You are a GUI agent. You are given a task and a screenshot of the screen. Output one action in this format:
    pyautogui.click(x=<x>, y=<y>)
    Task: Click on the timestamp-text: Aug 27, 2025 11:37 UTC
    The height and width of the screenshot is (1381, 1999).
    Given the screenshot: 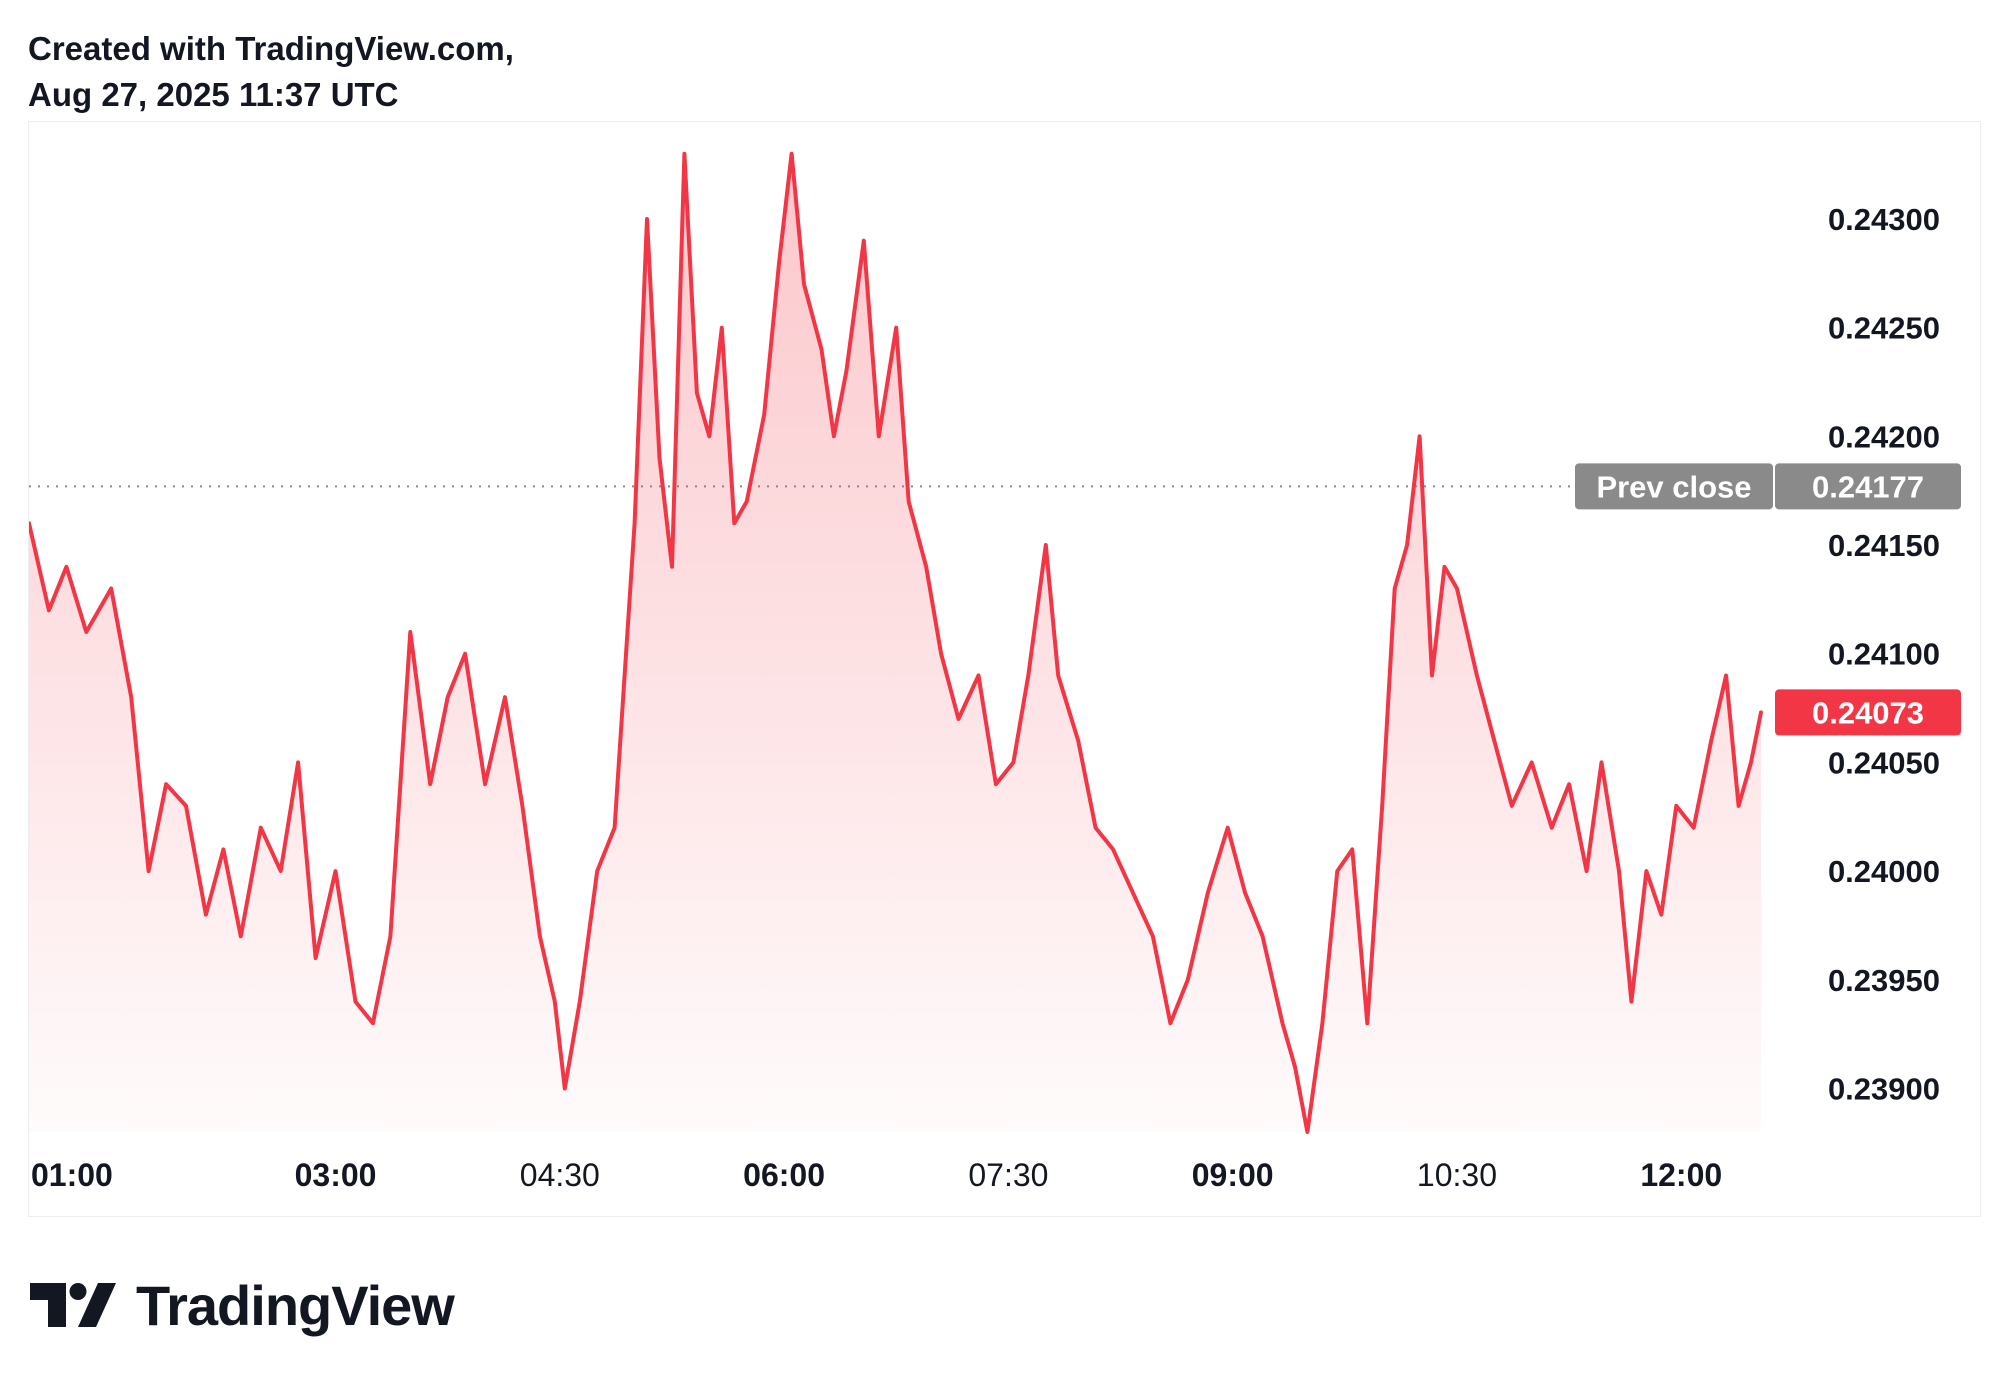 What is the action you would take?
    pyautogui.click(x=213, y=94)
    